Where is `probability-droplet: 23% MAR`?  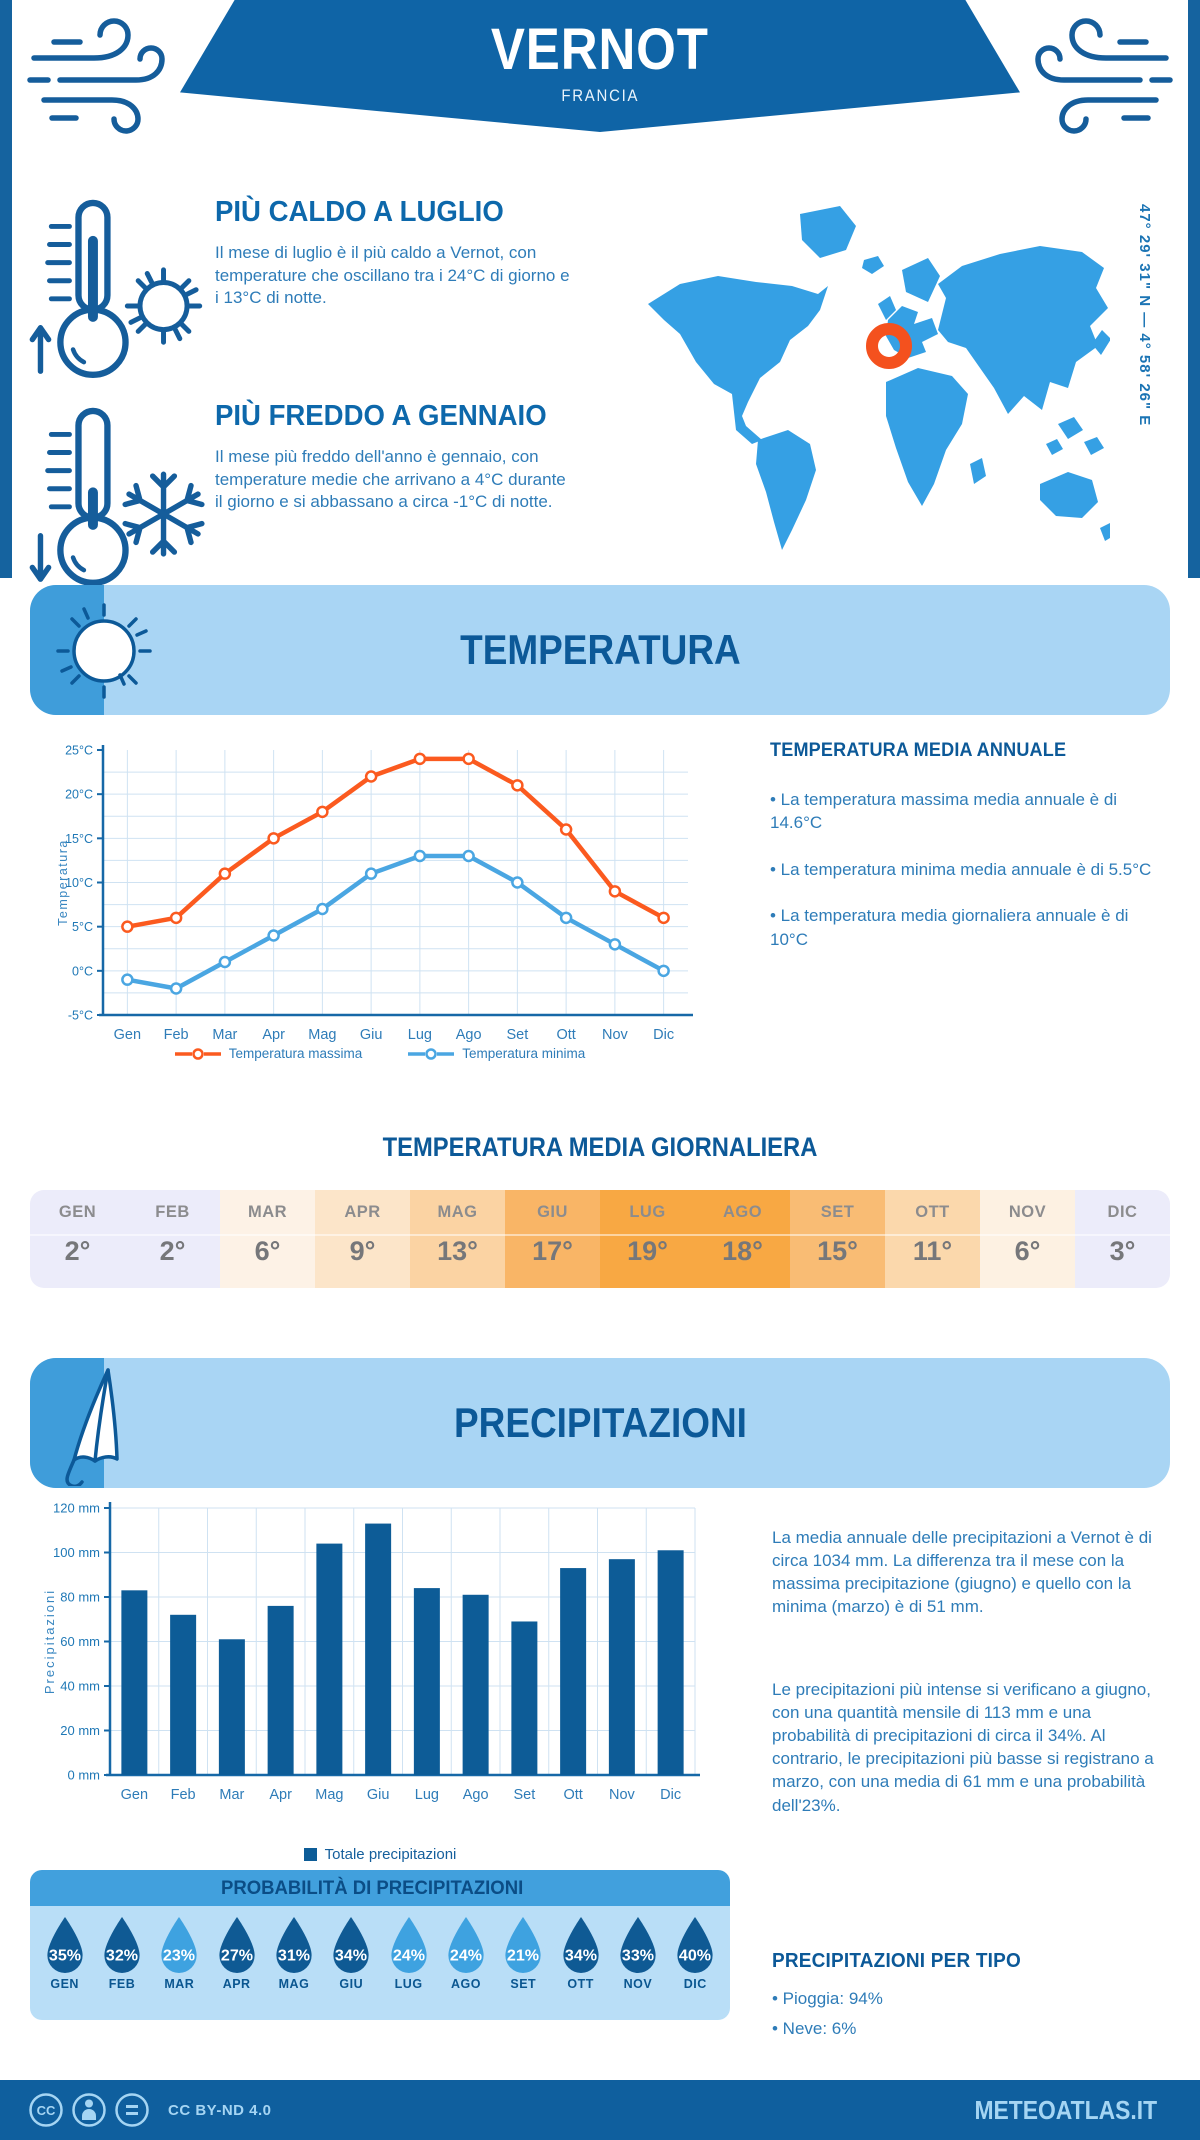
probability-droplet: 23% MAR is located at coordinates (179, 1953).